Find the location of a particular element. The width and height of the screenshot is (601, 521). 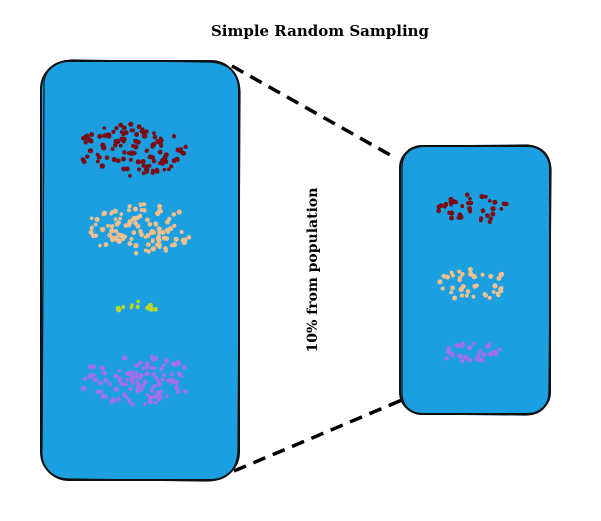

sampling-annotation: 10% from population is located at coordinates (313, 270).